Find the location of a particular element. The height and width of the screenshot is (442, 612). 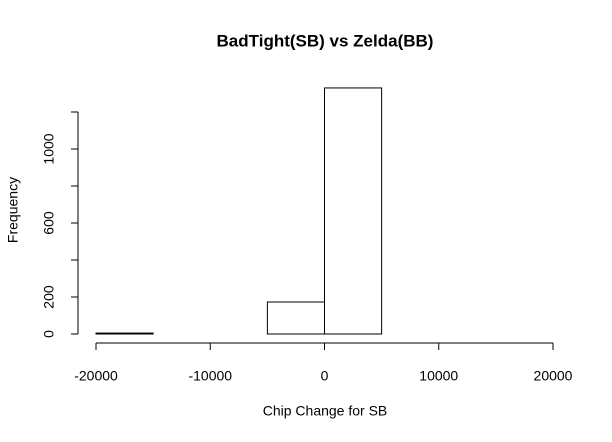

chart-title: BadTight(SB) vs Zelda(BB) is located at coordinates (325, 40).